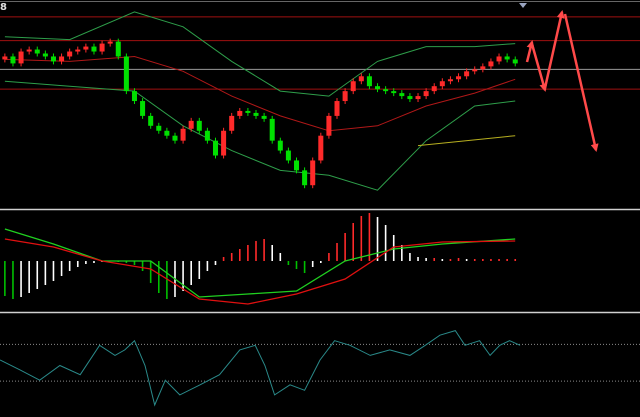 This screenshot has height=417, width=640. What do you see at coordinates (523, 5) in the screenshot?
I see `scroll-marker` at bounding box center [523, 5].